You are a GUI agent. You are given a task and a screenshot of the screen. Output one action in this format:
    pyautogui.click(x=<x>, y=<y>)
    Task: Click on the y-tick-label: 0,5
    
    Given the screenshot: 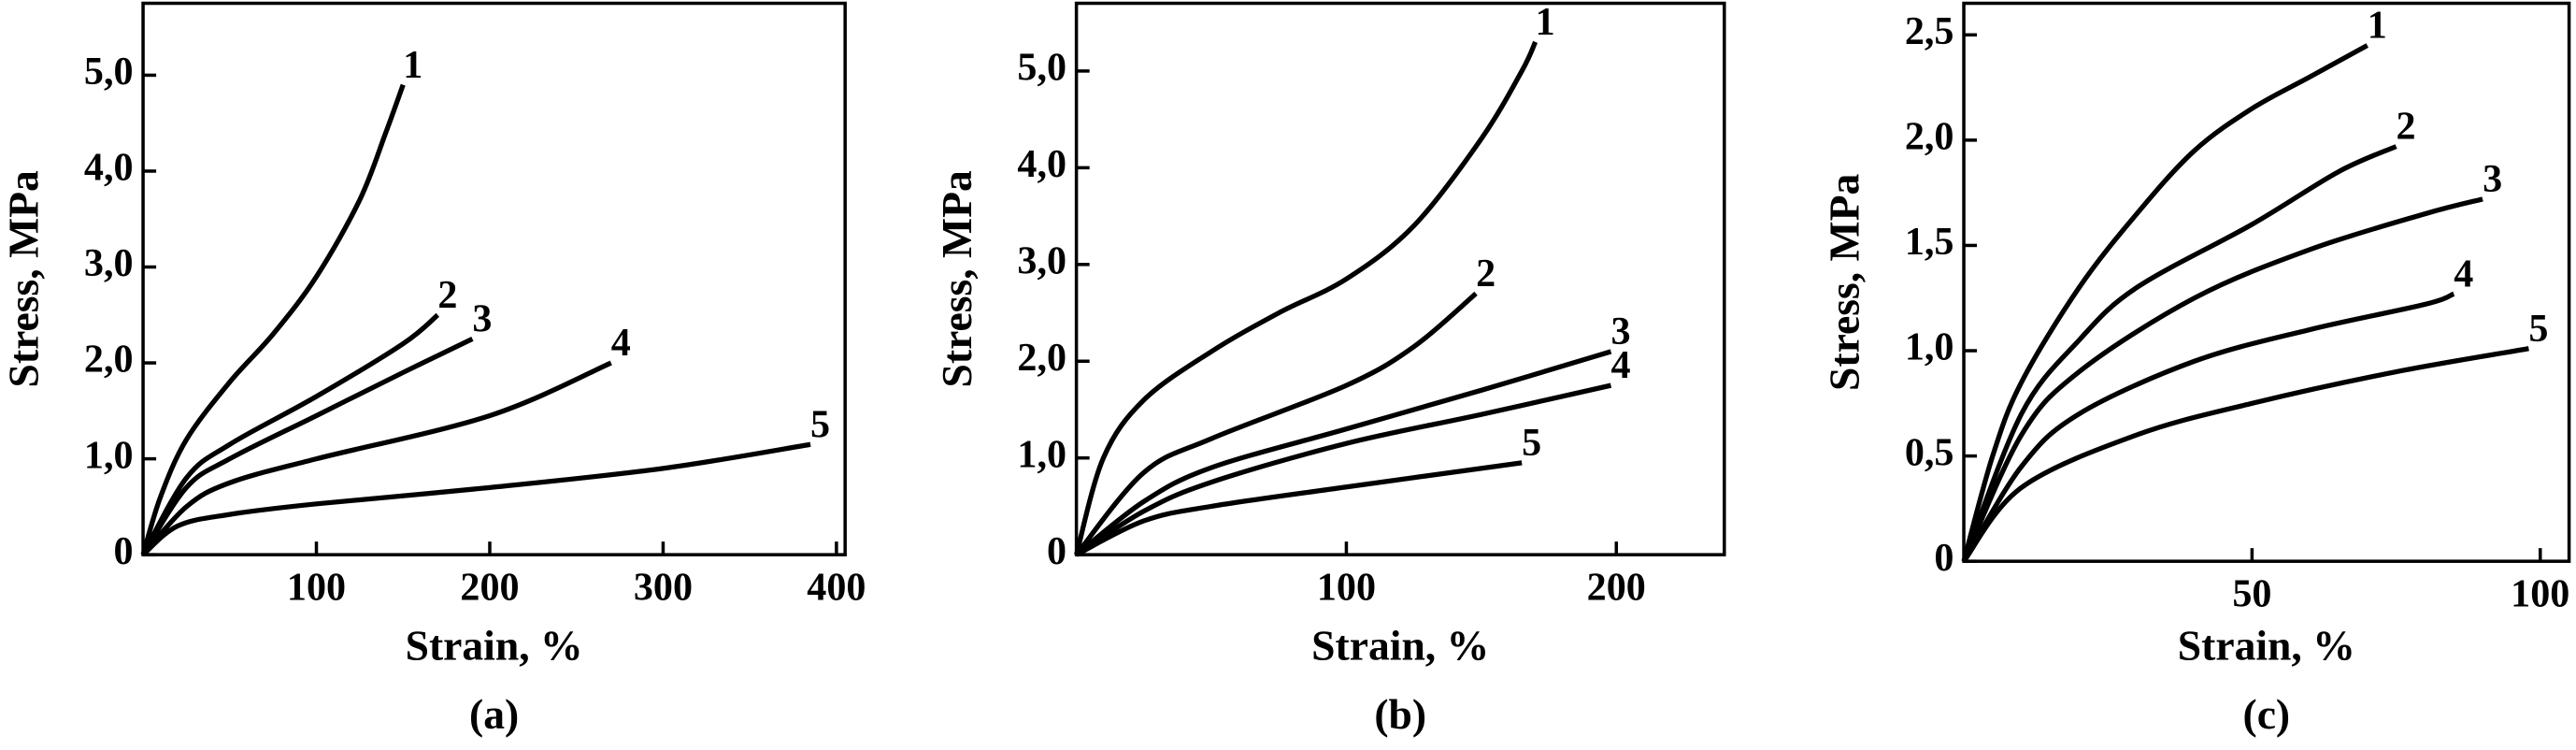 What is the action you would take?
    pyautogui.click(x=1929, y=452)
    